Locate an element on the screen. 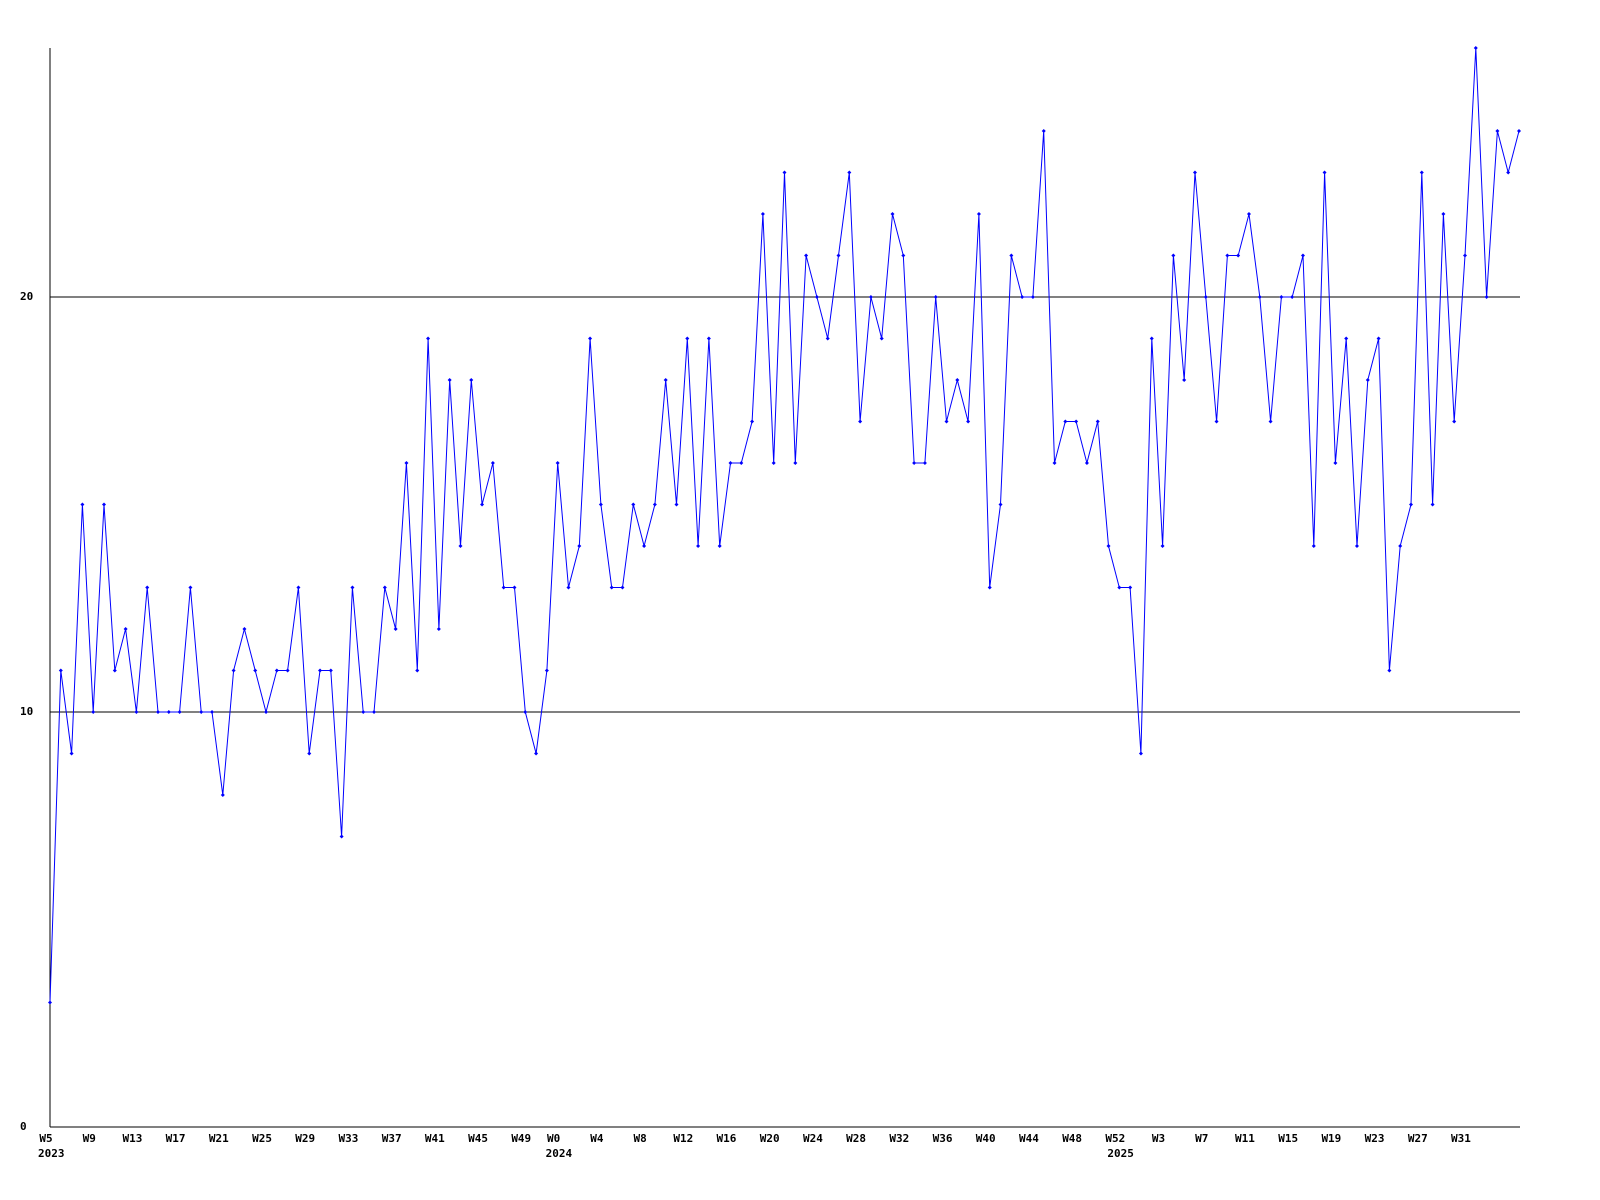 The image size is (1600, 1200). x-tick-label: W36 is located at coordinates (943, 1138).